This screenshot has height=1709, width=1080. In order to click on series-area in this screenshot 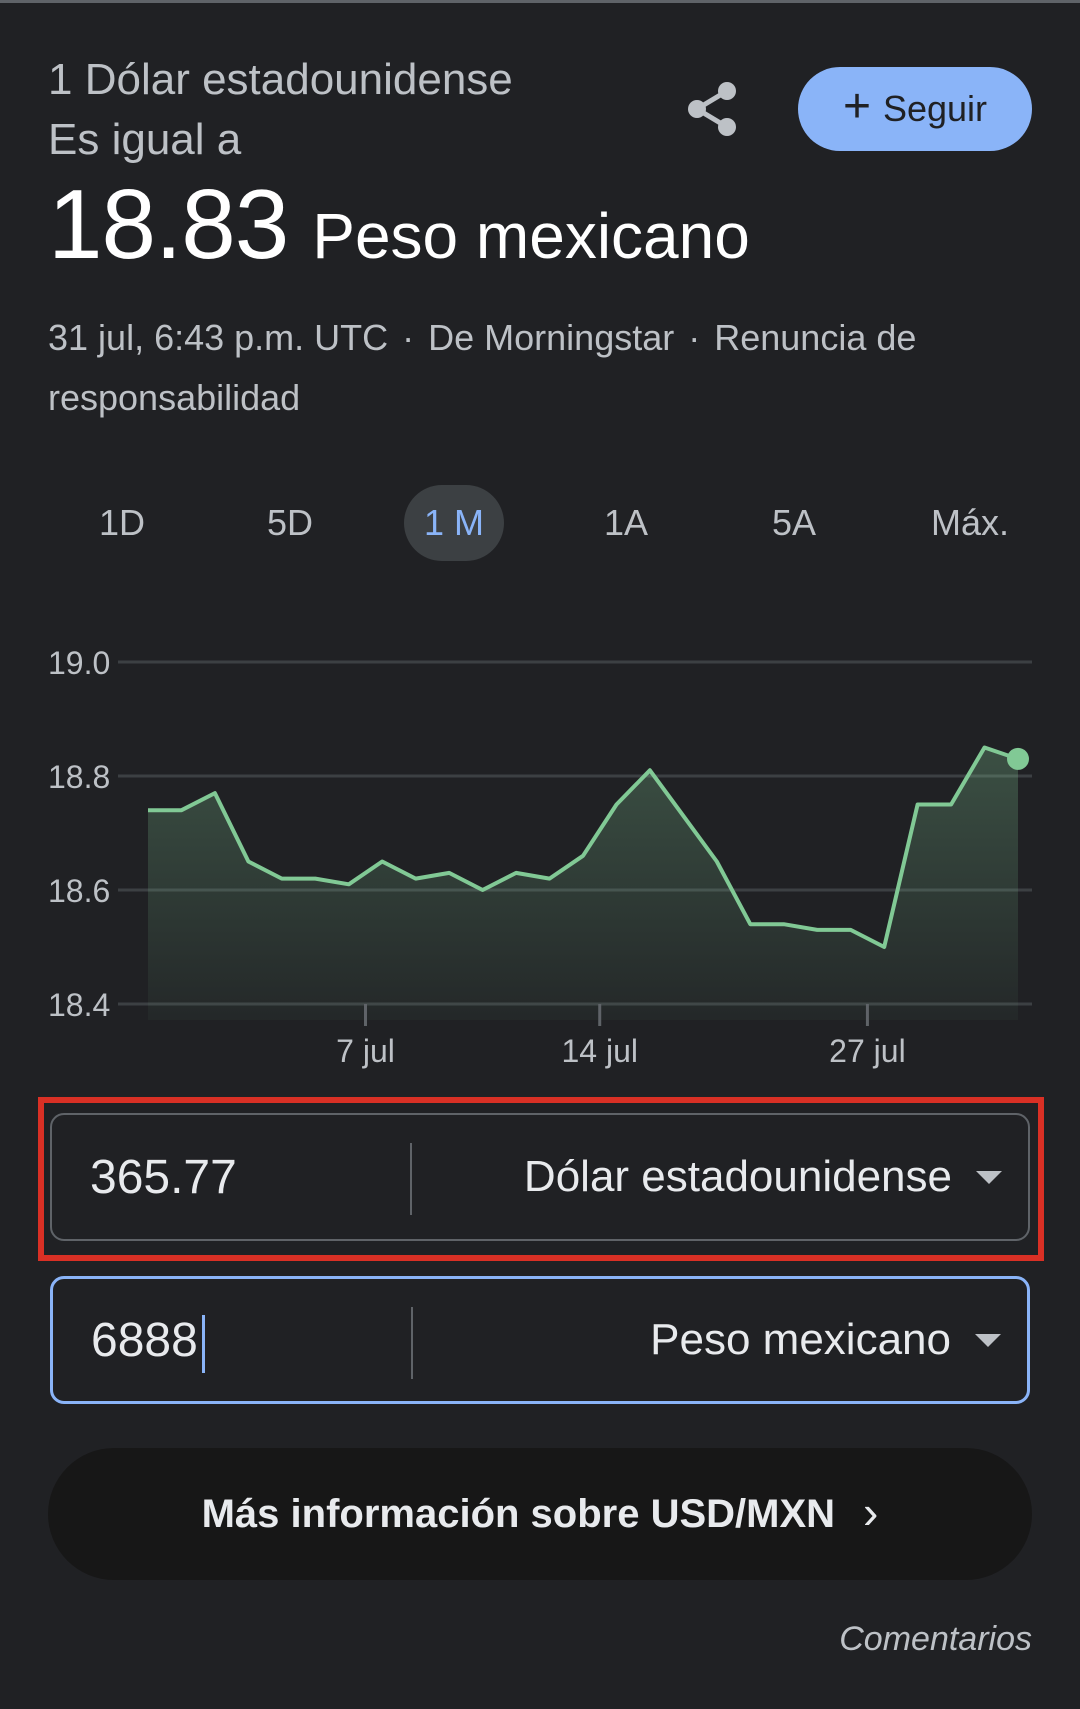, I will do `click(583, 883)`.